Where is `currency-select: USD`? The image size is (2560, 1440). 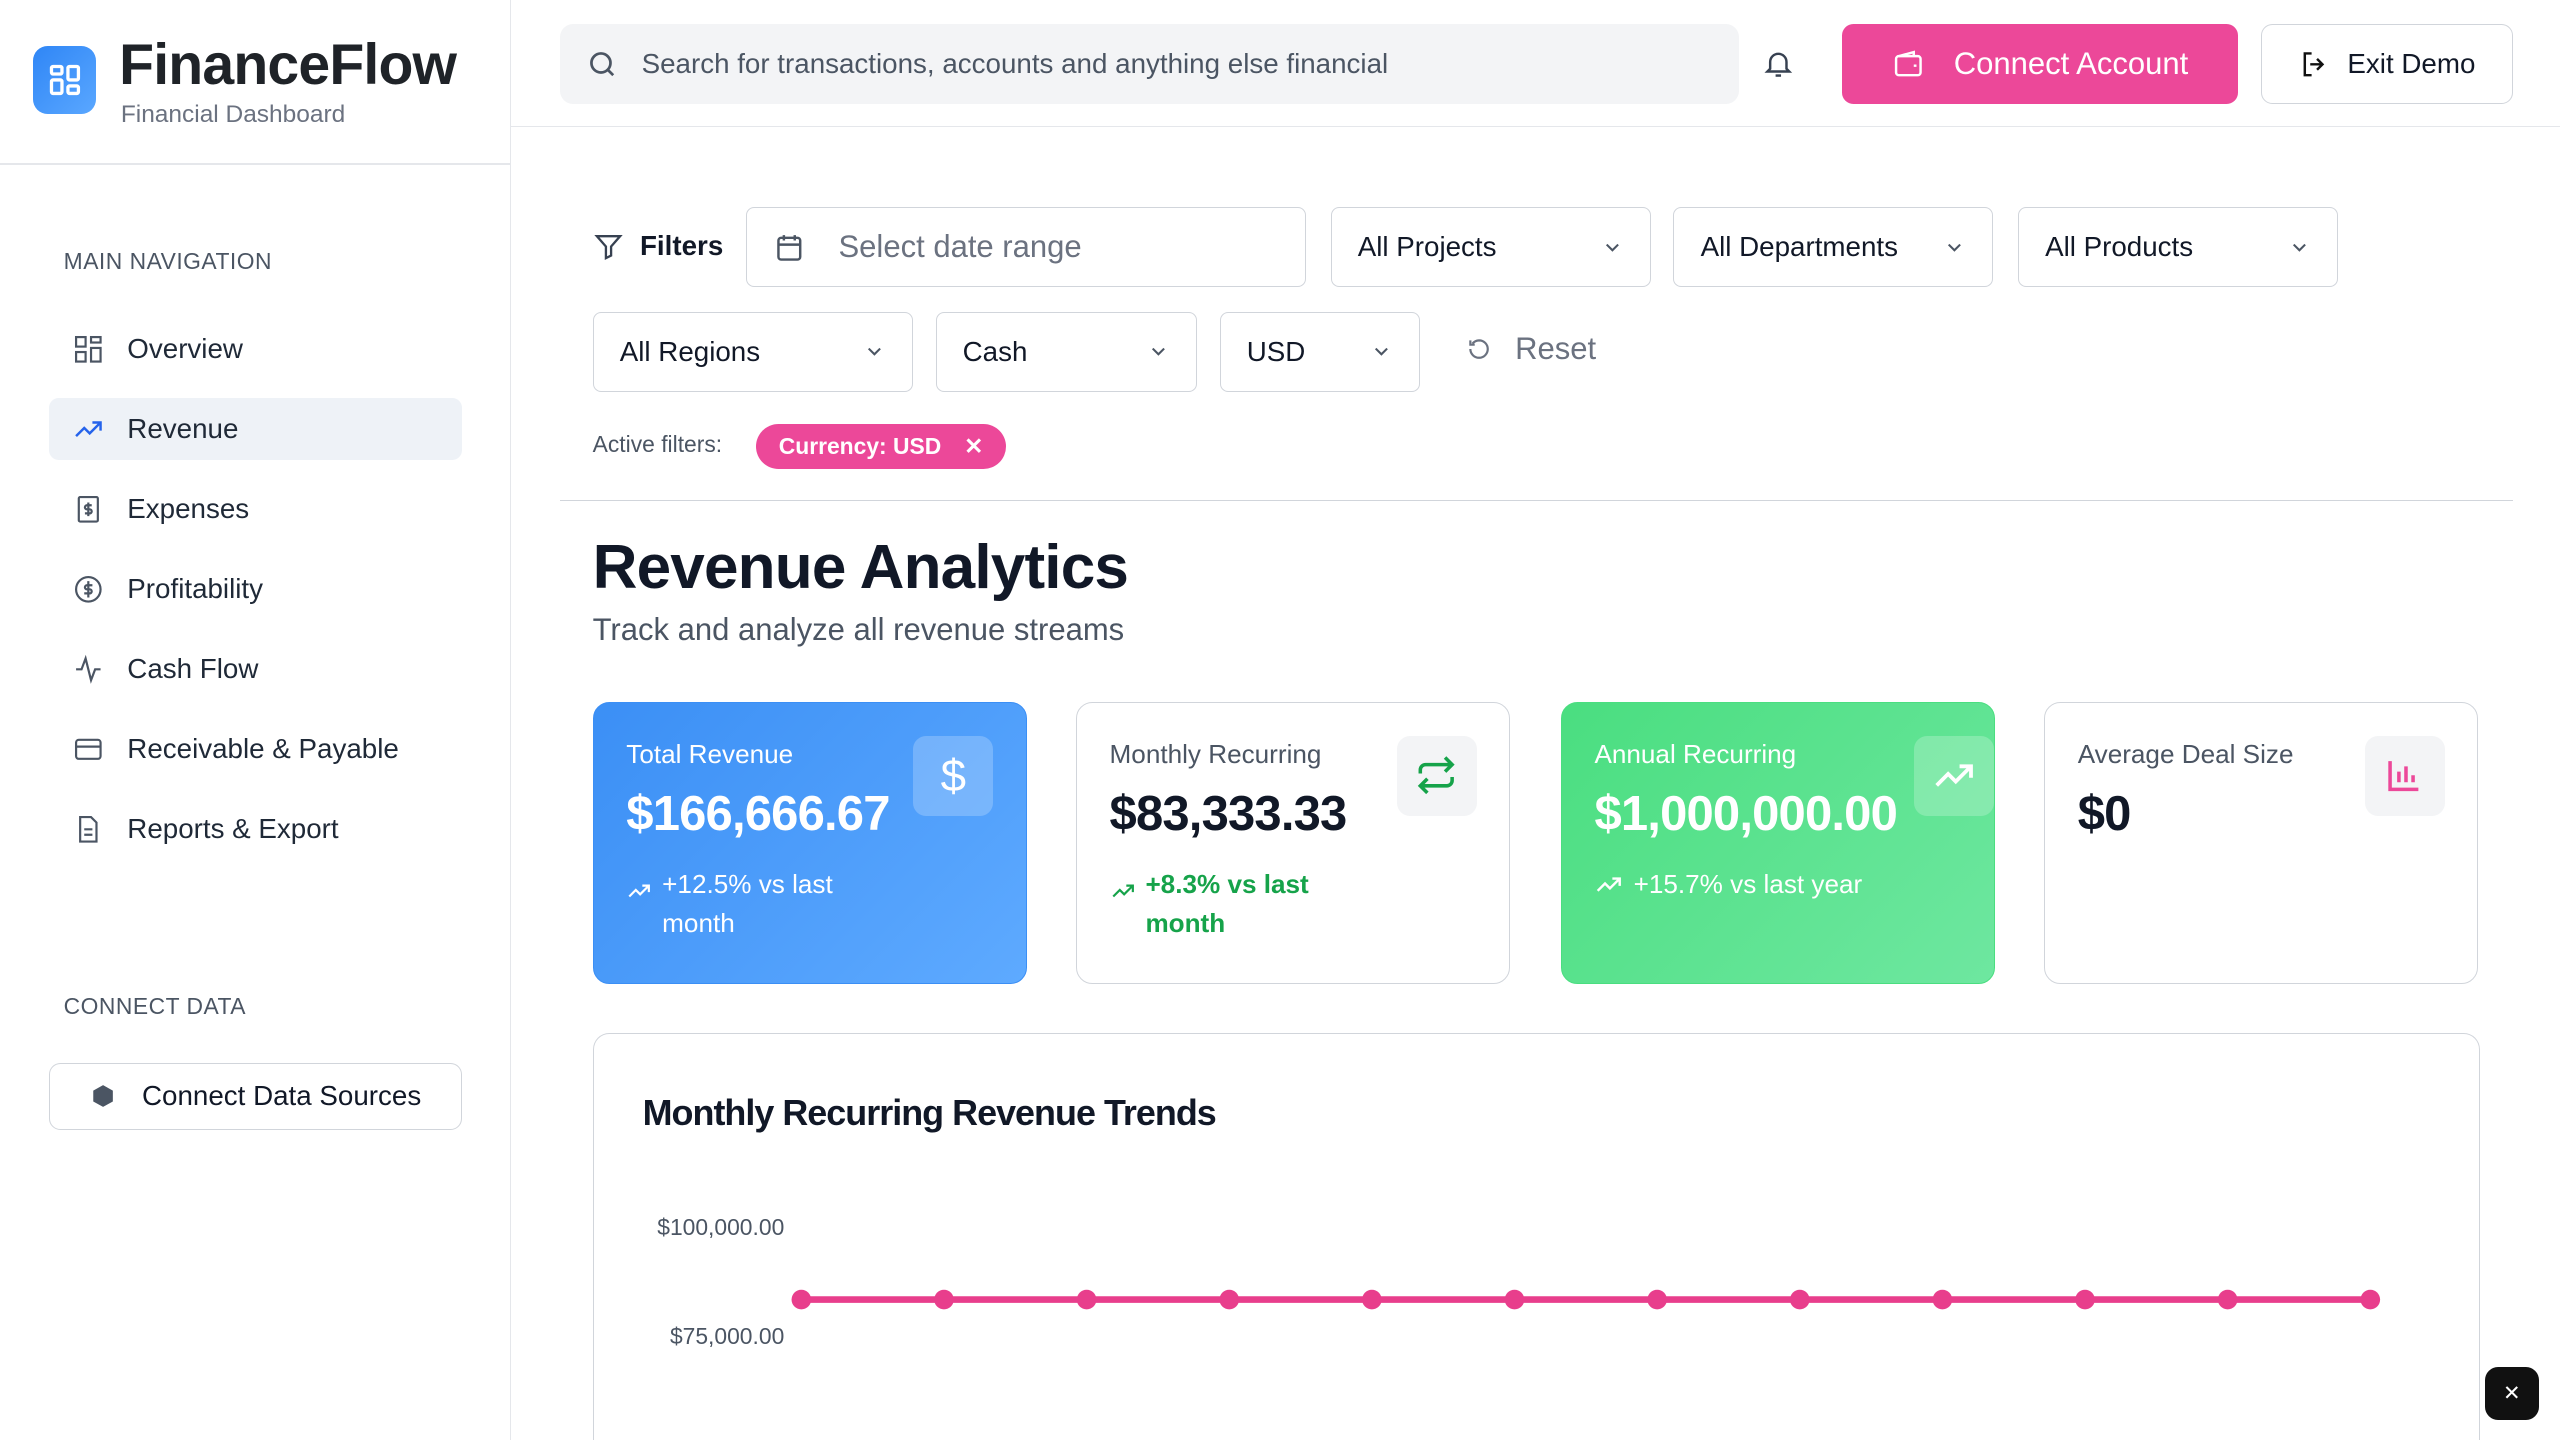
currency-select: USD is located at coordinates (1320, 351).